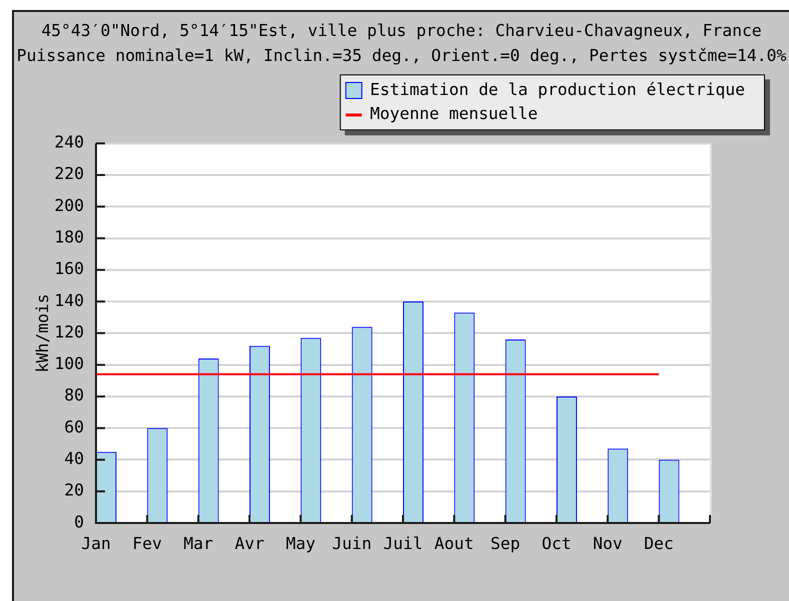 The width and height of the screenshot is (789, 601). What do you see at coordinates (74, 395) in the screenshot?
I see `y-tick-label: 80` at bounding box center [74, 395].